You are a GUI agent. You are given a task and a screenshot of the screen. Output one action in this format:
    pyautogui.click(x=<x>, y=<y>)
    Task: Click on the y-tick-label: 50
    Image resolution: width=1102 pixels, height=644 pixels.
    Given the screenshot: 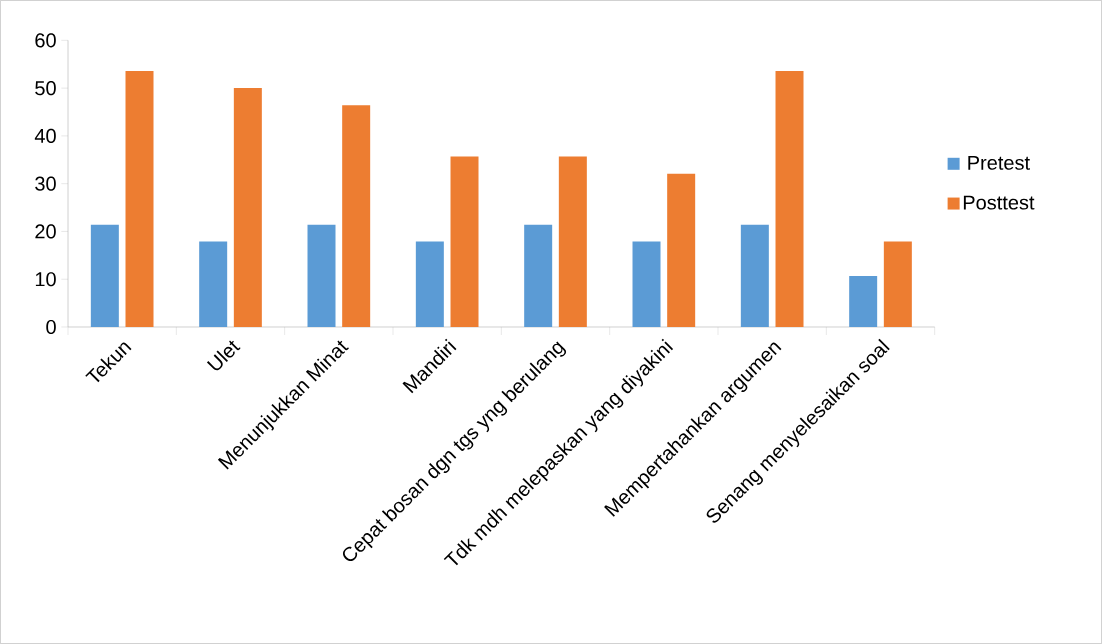 What is the action you would take?
    pyautogui.click(x=45, y=88)
    